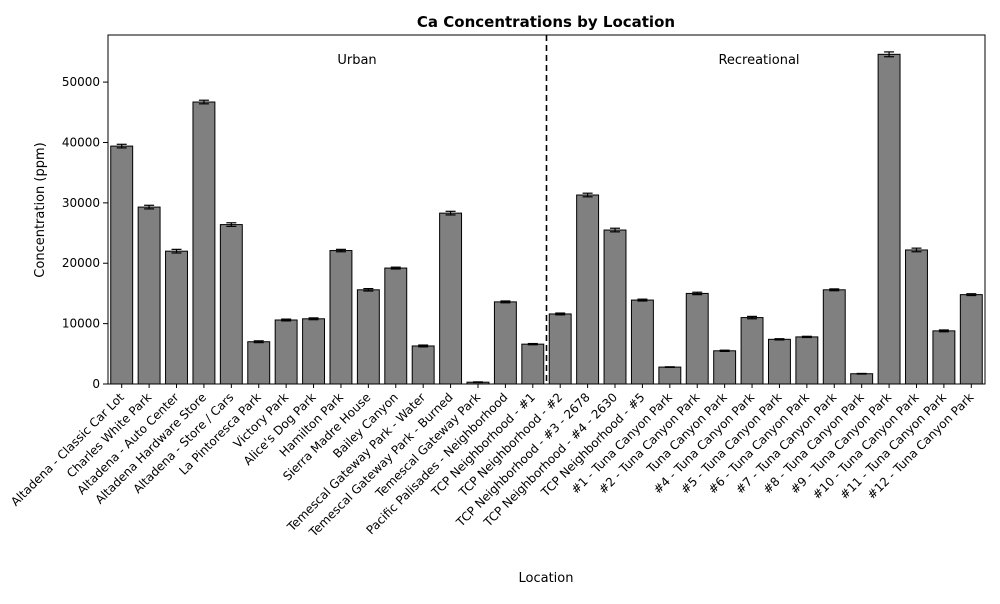  Describe the element at coordinates (81, 82) in the screenshot. I see `y-tick-label: 50000` at that location.